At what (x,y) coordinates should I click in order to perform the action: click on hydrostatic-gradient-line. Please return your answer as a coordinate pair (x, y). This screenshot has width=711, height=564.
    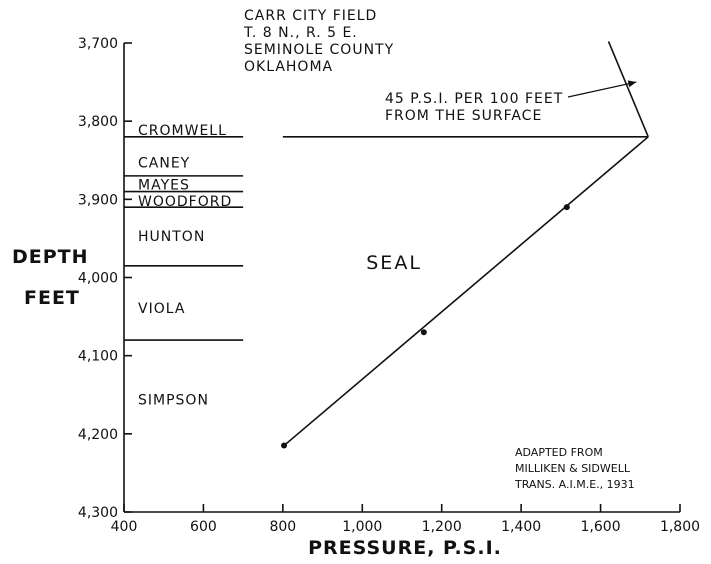
    Looking at the image, I should click on (628, 89).